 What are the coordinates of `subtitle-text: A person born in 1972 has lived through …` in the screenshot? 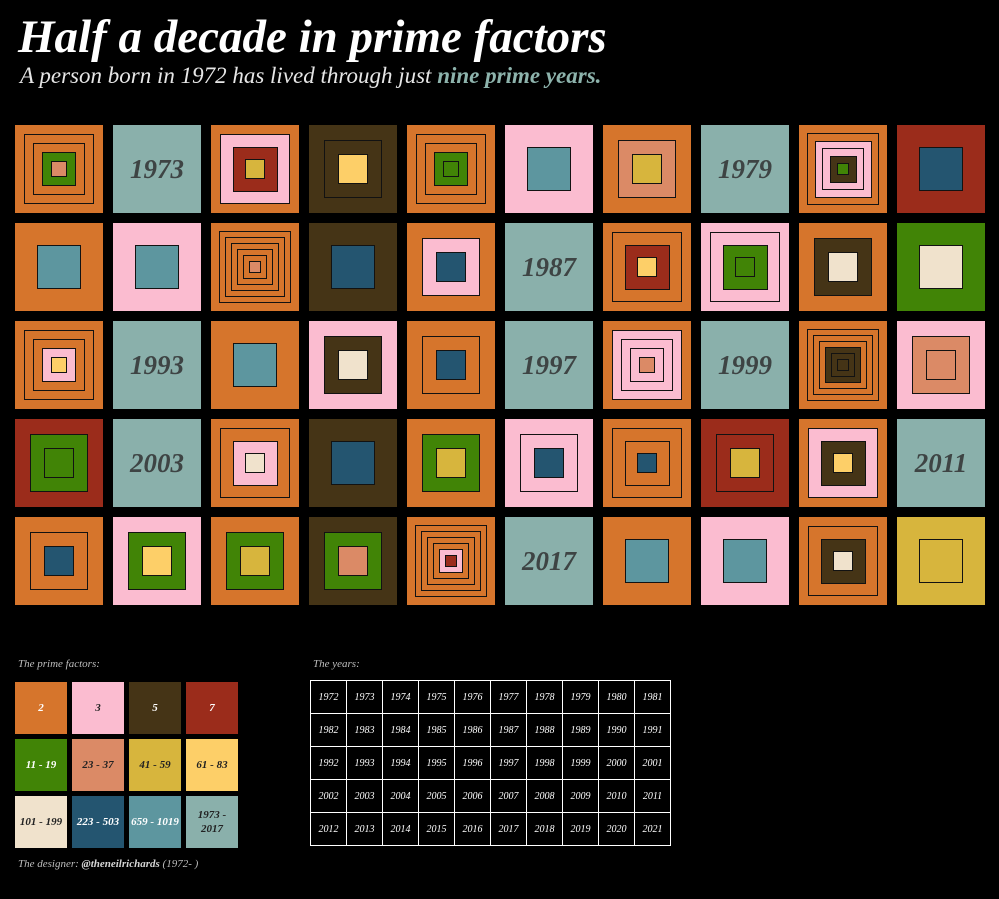 It's located at (229, 75).